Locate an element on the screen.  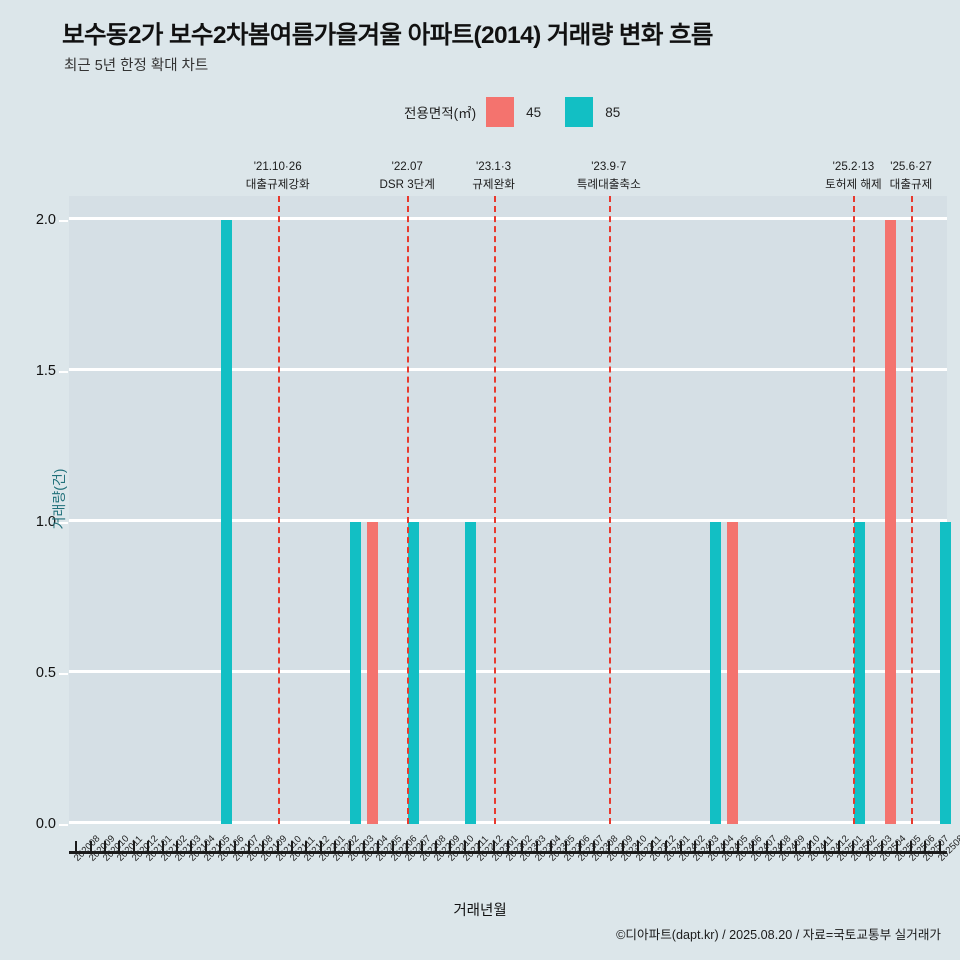
event-annotation-text: DSR 3단계 is located at coordinates (407, 184).